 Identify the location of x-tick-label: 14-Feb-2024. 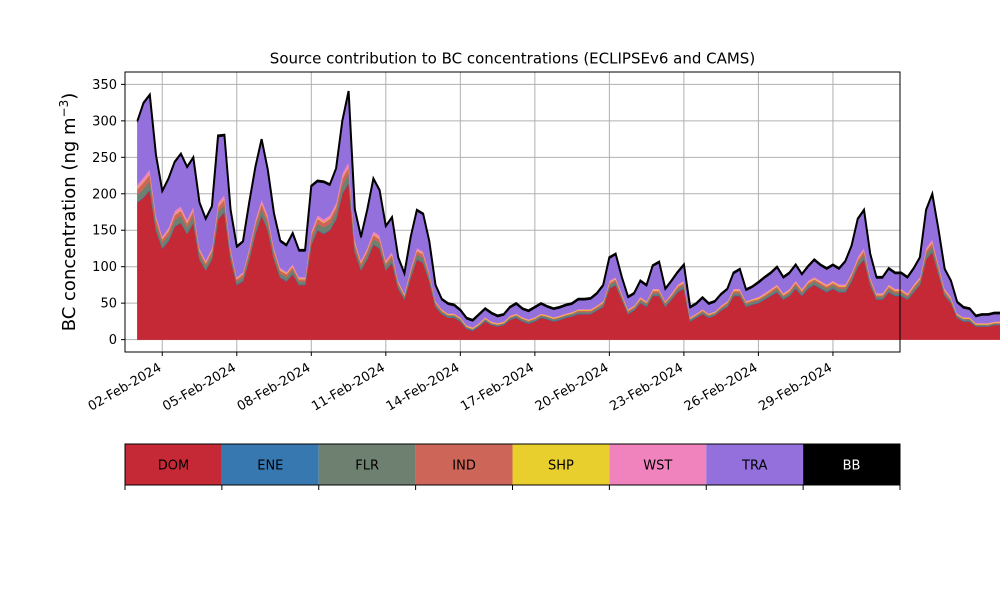
(423, 387).